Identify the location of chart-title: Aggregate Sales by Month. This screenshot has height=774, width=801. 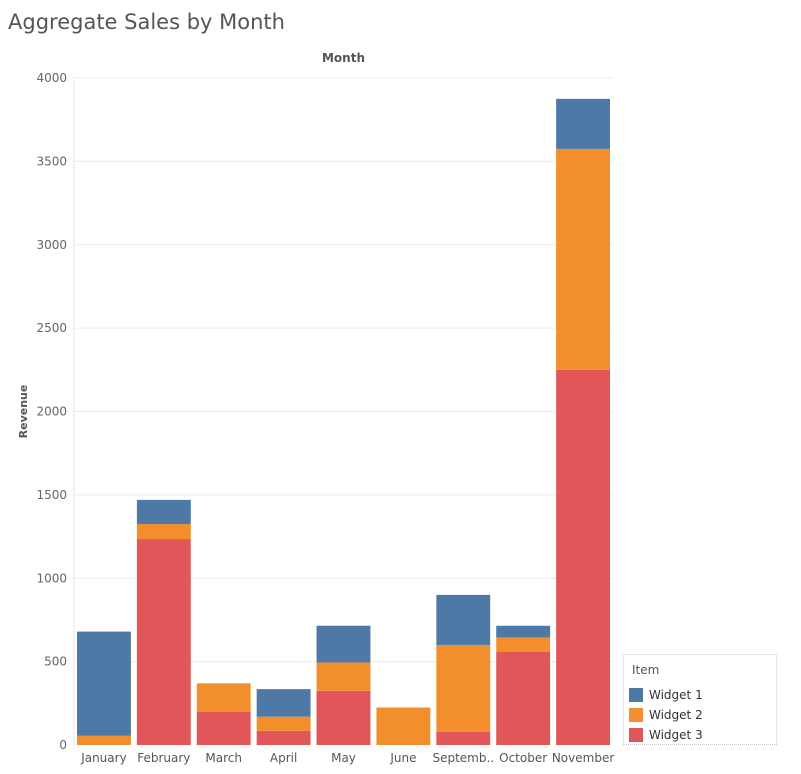
(146, 22).